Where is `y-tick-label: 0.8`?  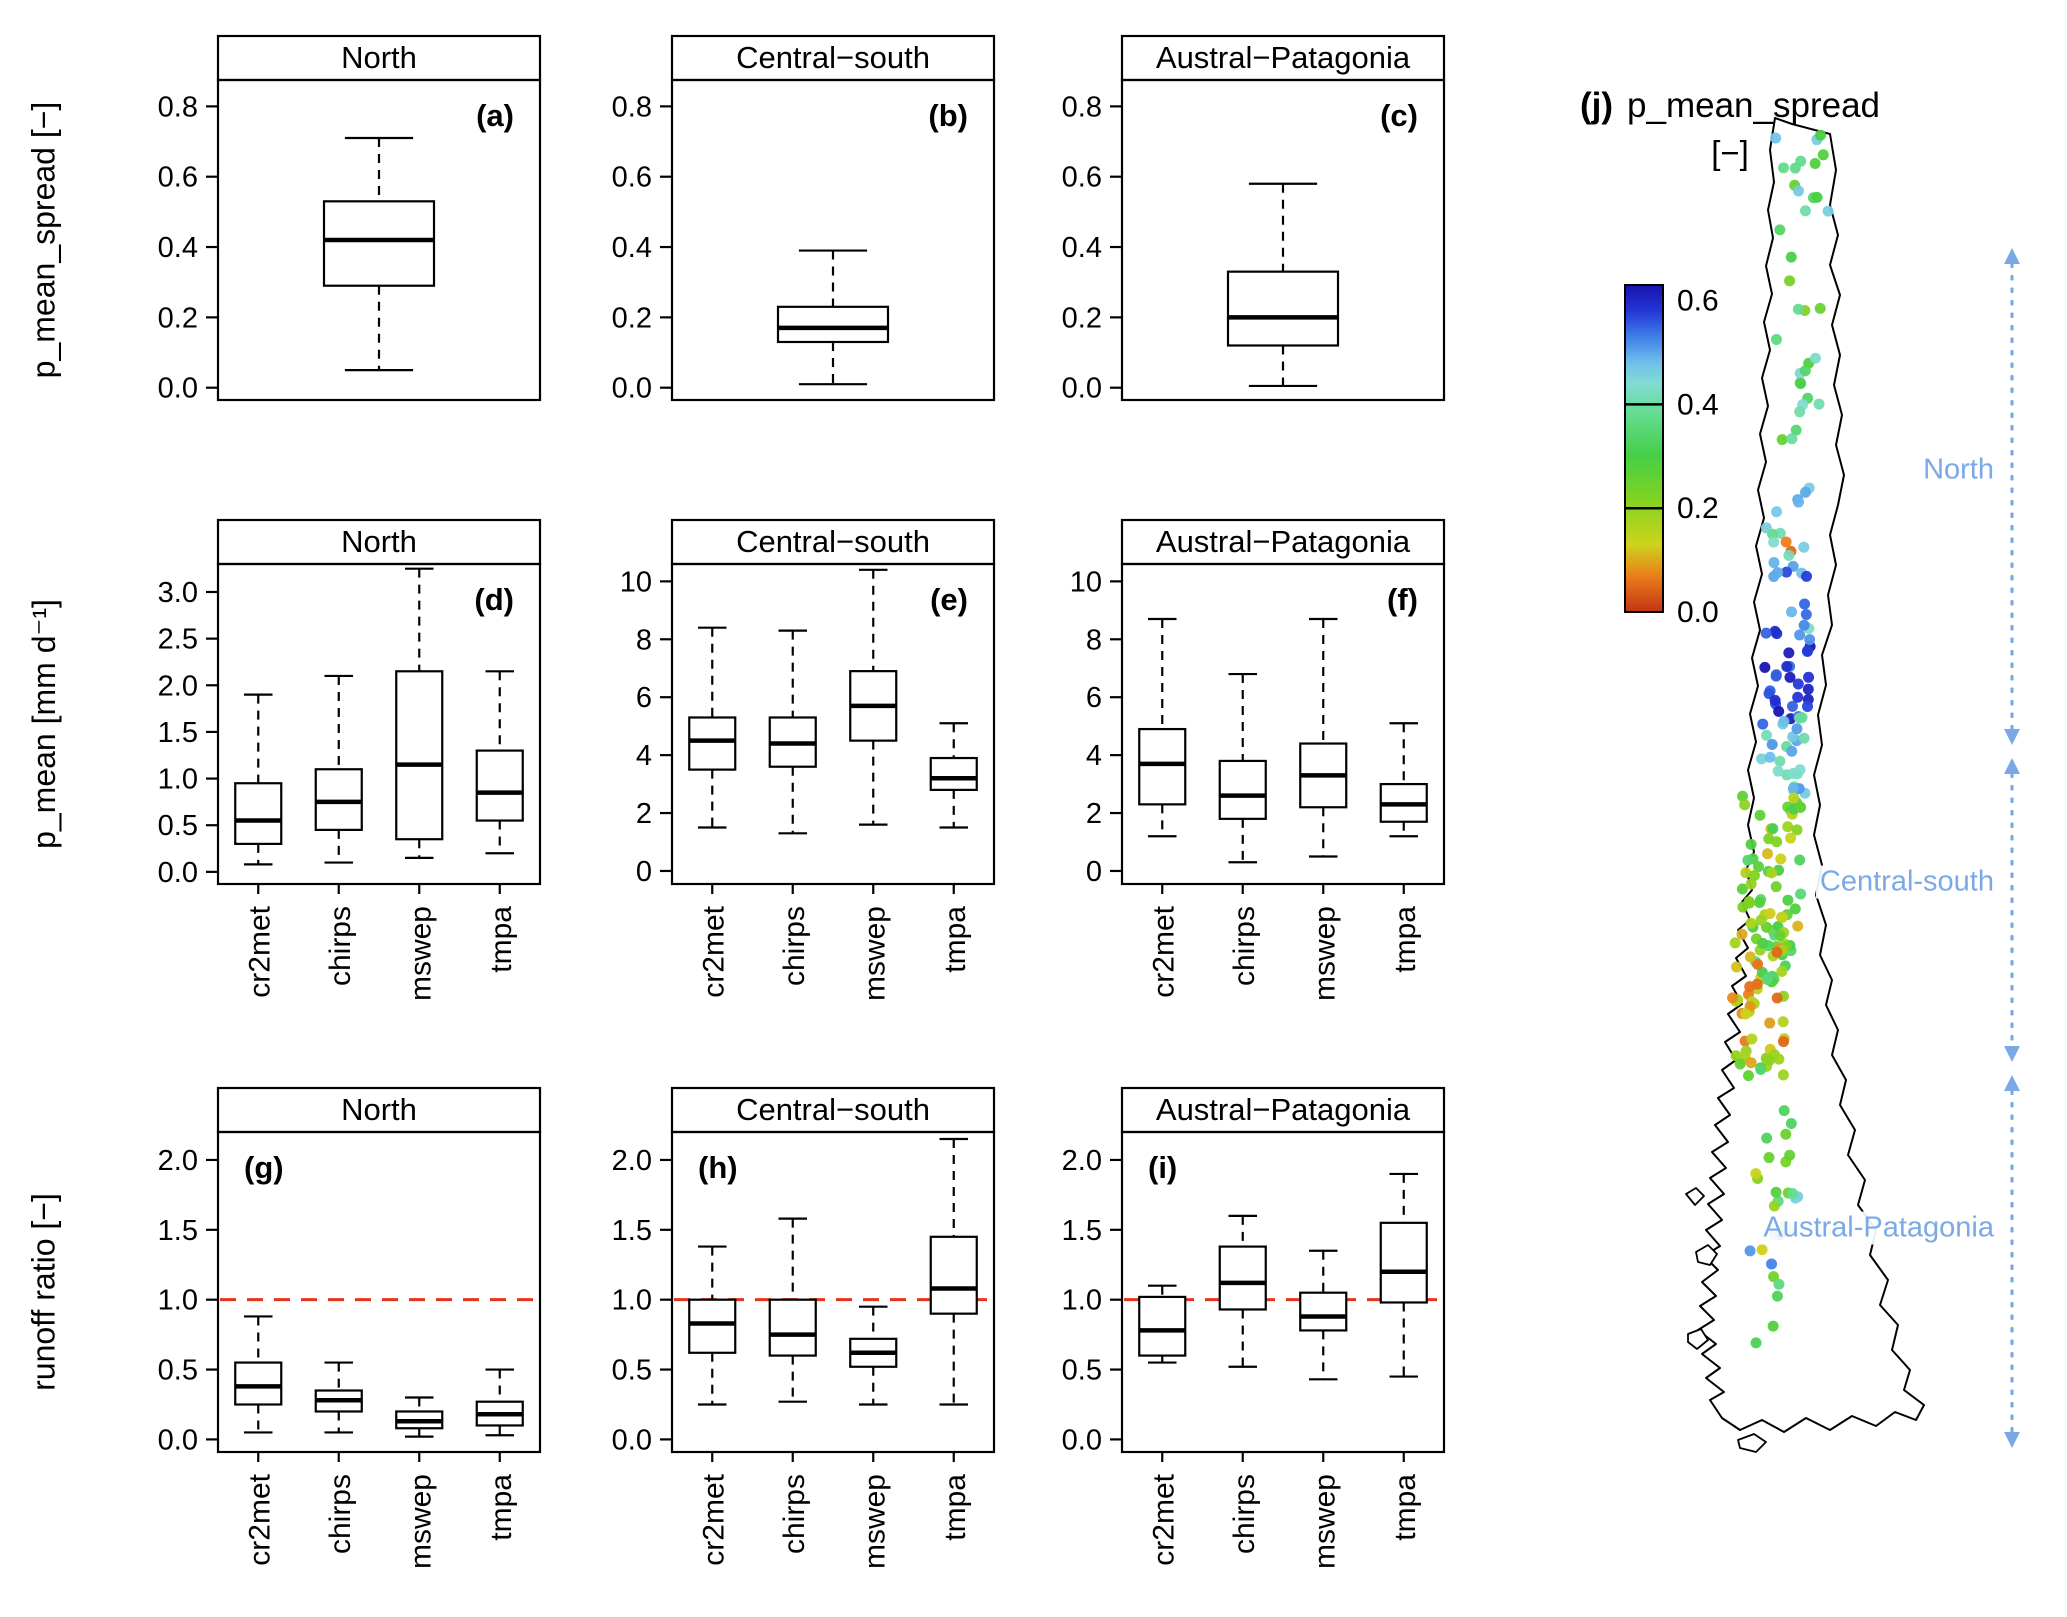 y-tick-label: 0.8 is located at coordinates (632, 107).